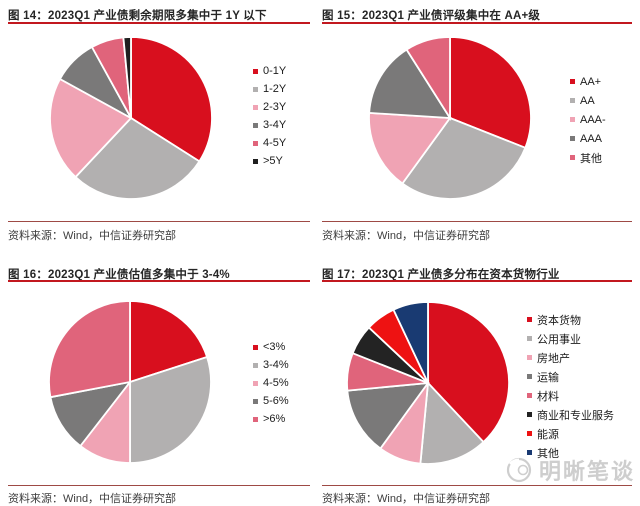  What do you see at coordinates (570, 376) in the screenshot?
I see `legend-item: 运输` at bounding box center [570, 376].